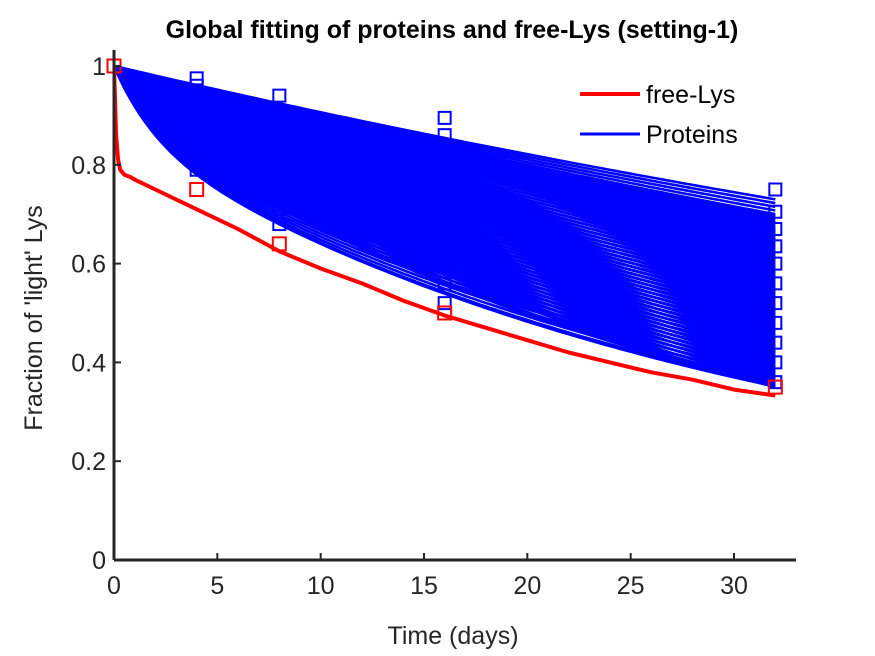 The width and height of the screenshot is (875, 656). What do you see at coordinates (690, 95) in the screenshot?
I see `legend-label-free-lys: free-Lys` at bounding box center [690, 95].